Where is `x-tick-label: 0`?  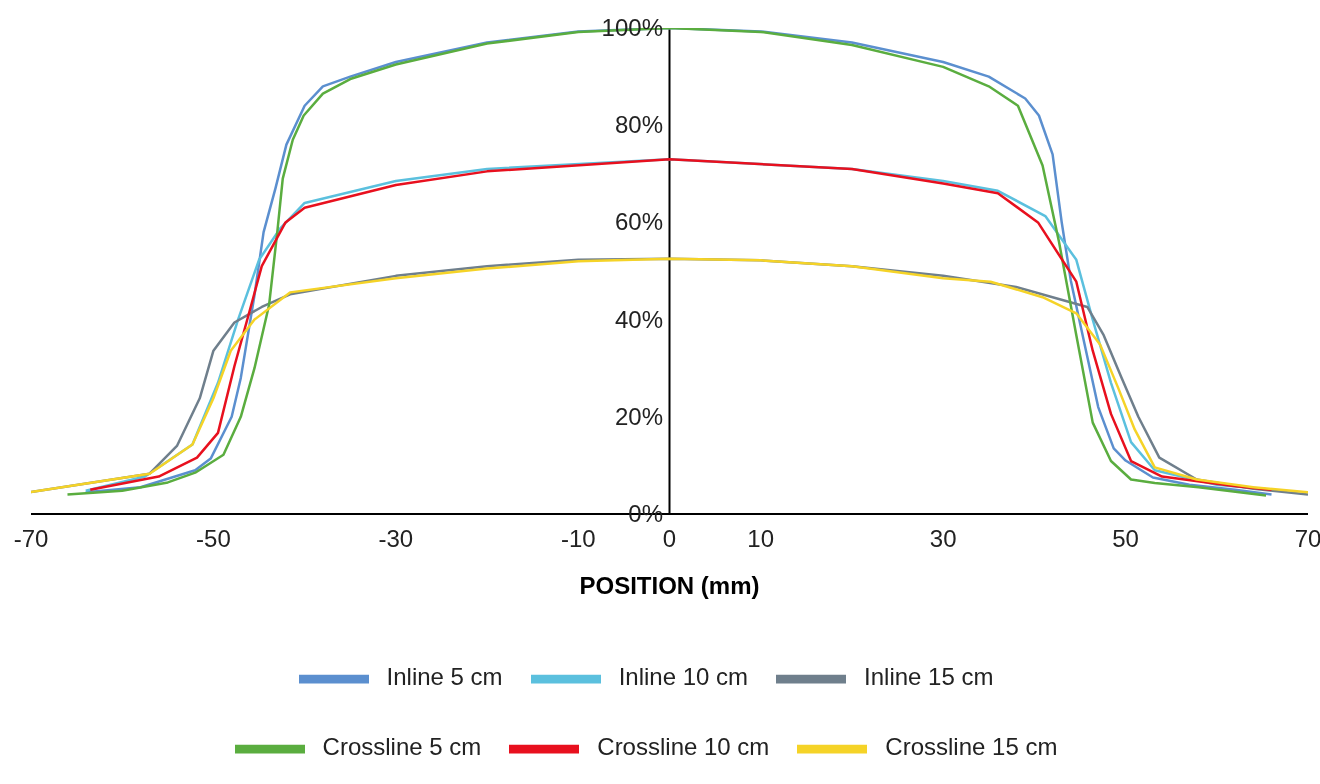
x-tick-label: 0 is located at coordinates (669, 539).